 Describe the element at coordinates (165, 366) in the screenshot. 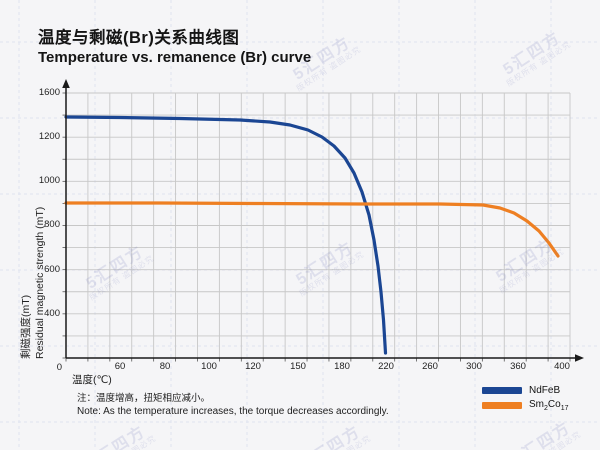

I see `x-tick-label: 80` at that location.